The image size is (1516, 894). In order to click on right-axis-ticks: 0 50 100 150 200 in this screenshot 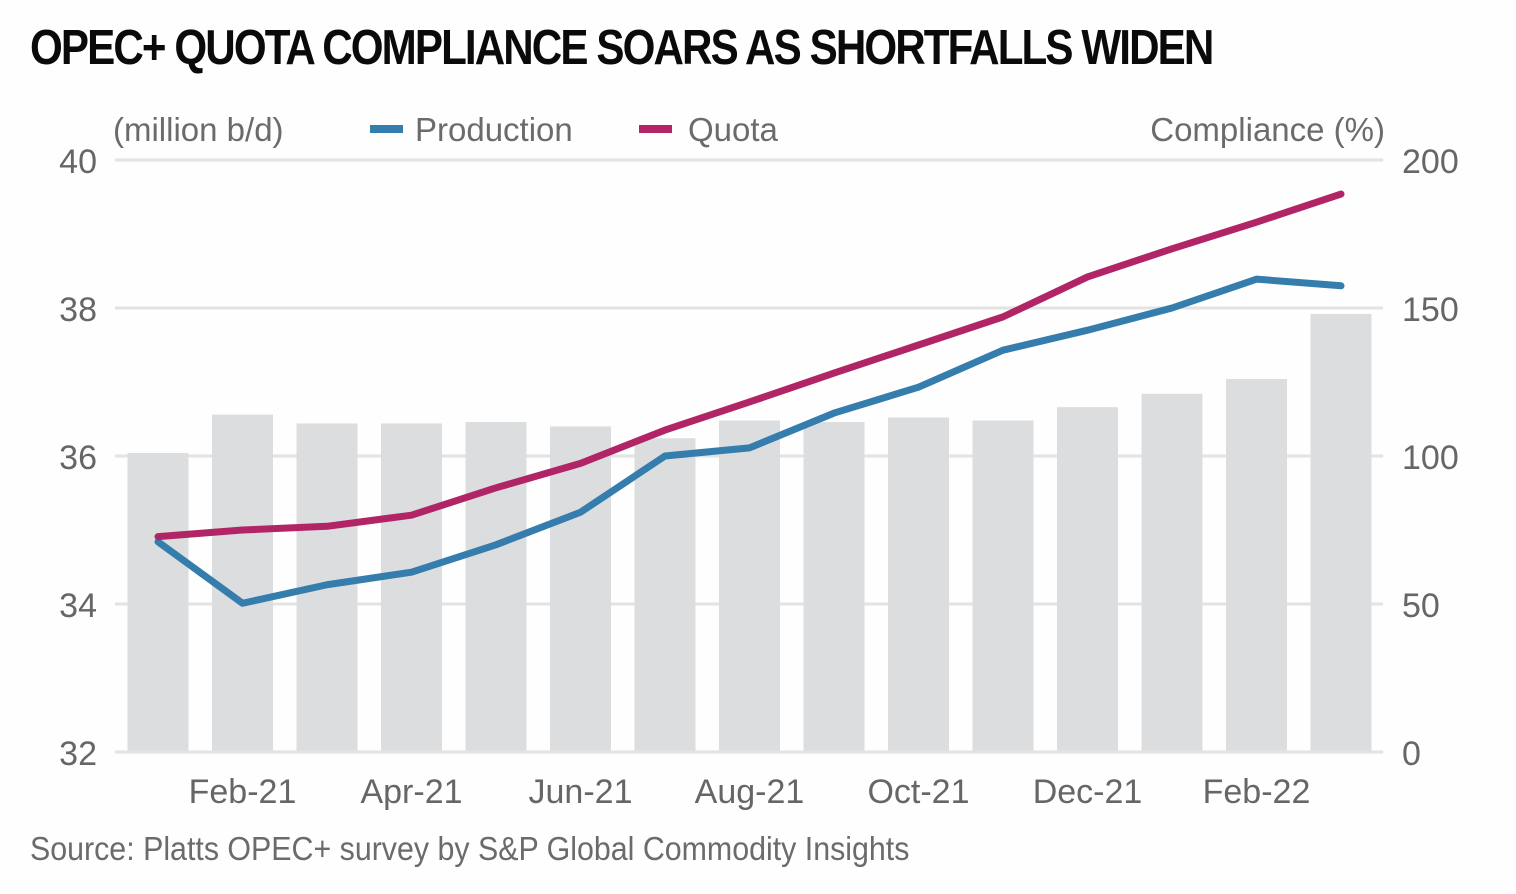, I will do `click(1430, 458)`.